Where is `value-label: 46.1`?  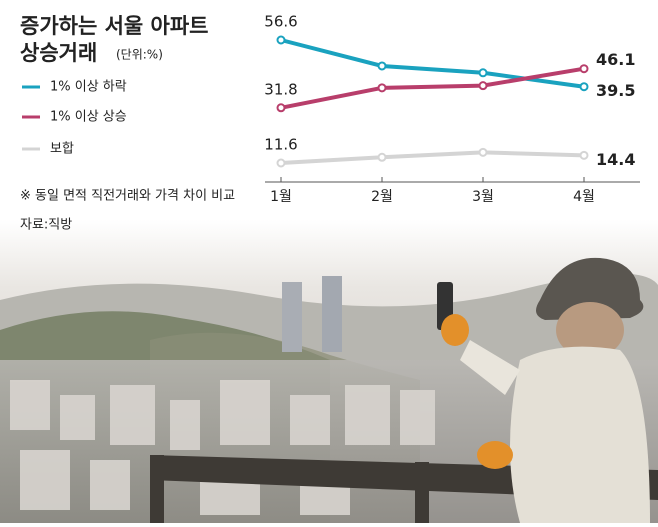 value-label: 46.1 is located at coordinates (615, 59).